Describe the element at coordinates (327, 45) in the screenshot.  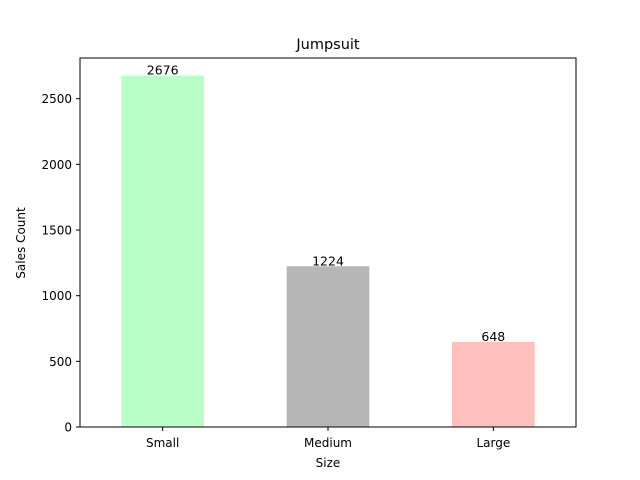
I see `chart-title: Jumpsuit` at that location.